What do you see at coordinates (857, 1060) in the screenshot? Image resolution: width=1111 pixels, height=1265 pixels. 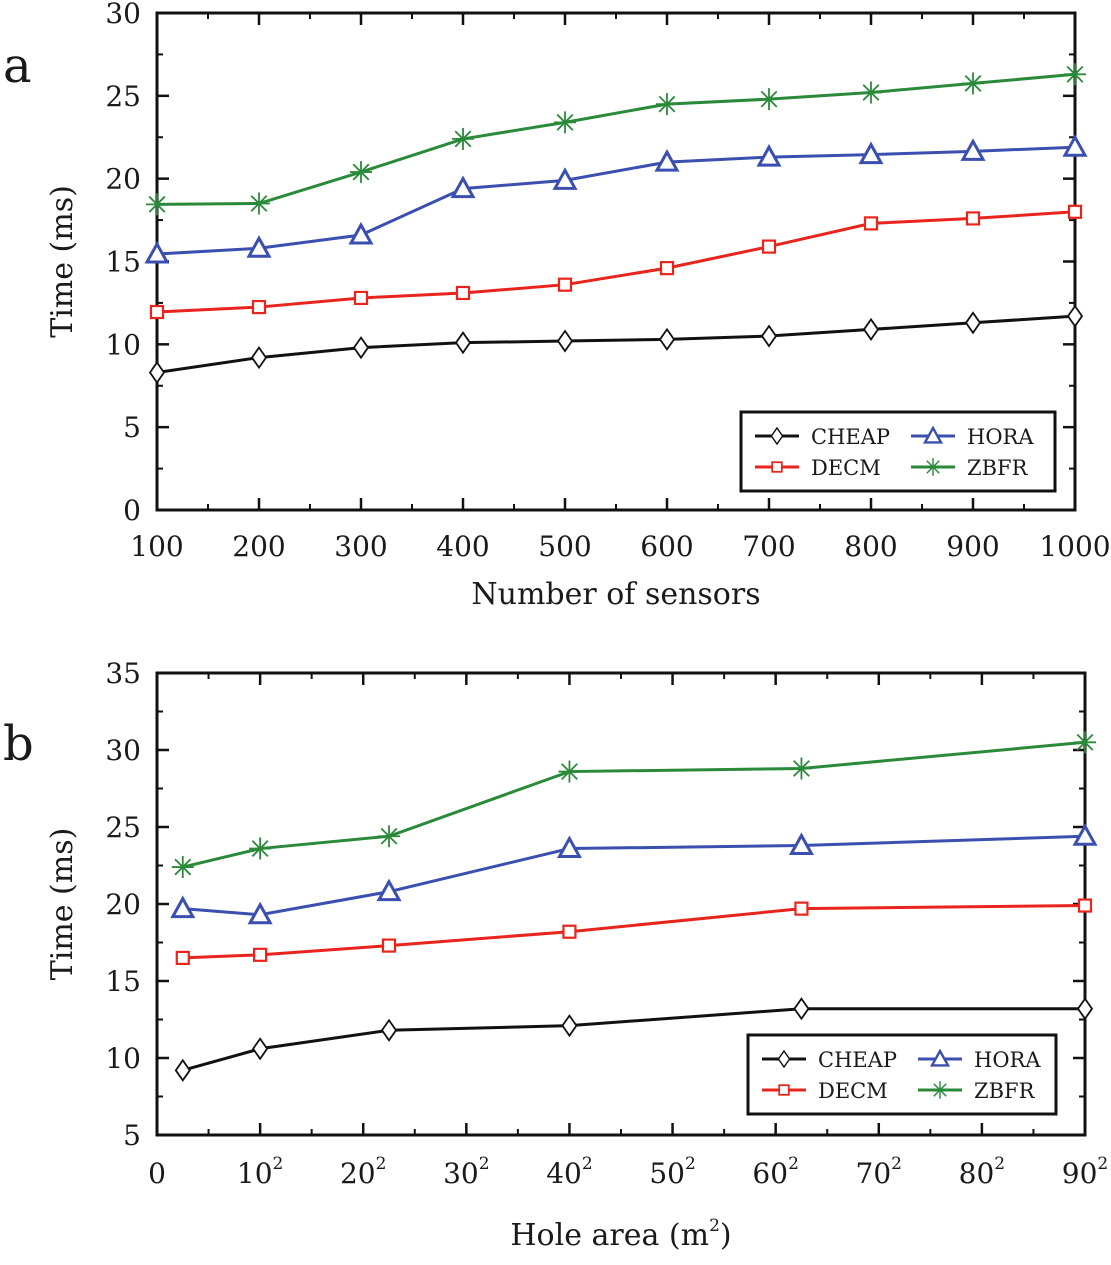 I see `legend-label: CHEAP` at bounding box center [857, 1060].